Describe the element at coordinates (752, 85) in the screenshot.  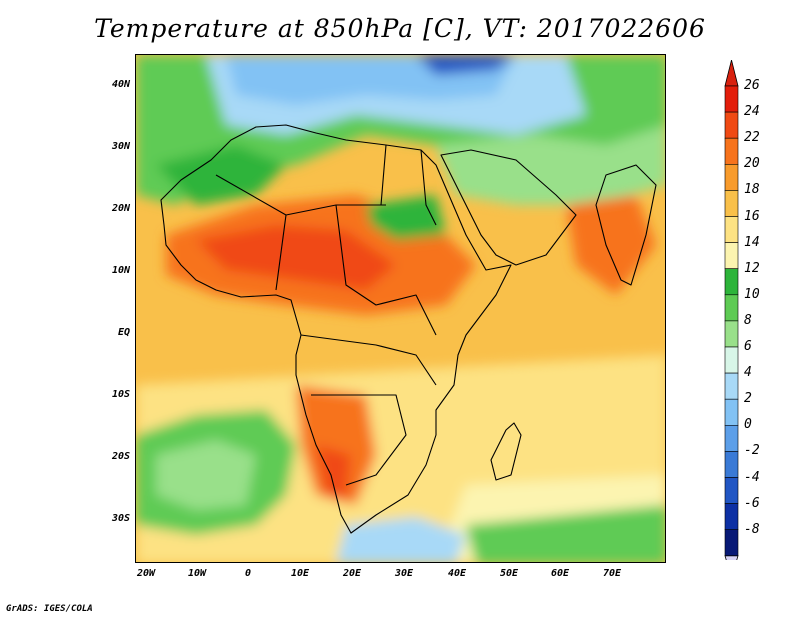
I see `colorbar-label: 26` at that location.